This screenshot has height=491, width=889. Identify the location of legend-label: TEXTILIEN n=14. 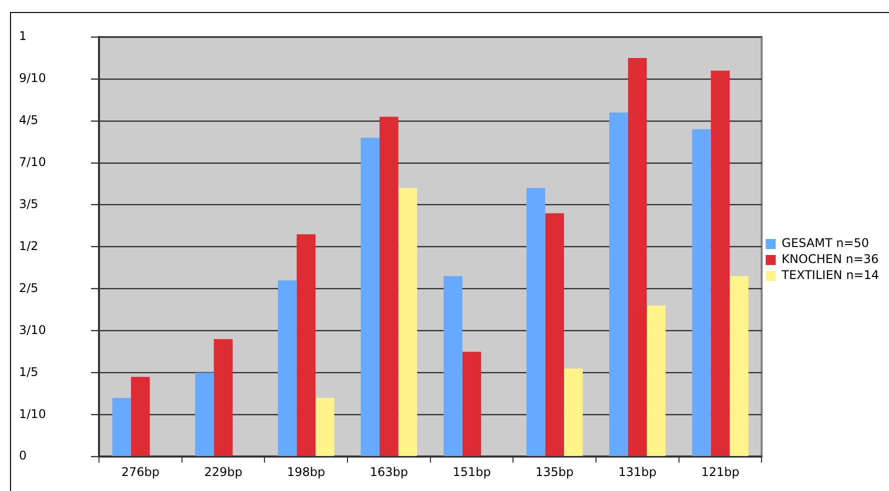
(830, 275).